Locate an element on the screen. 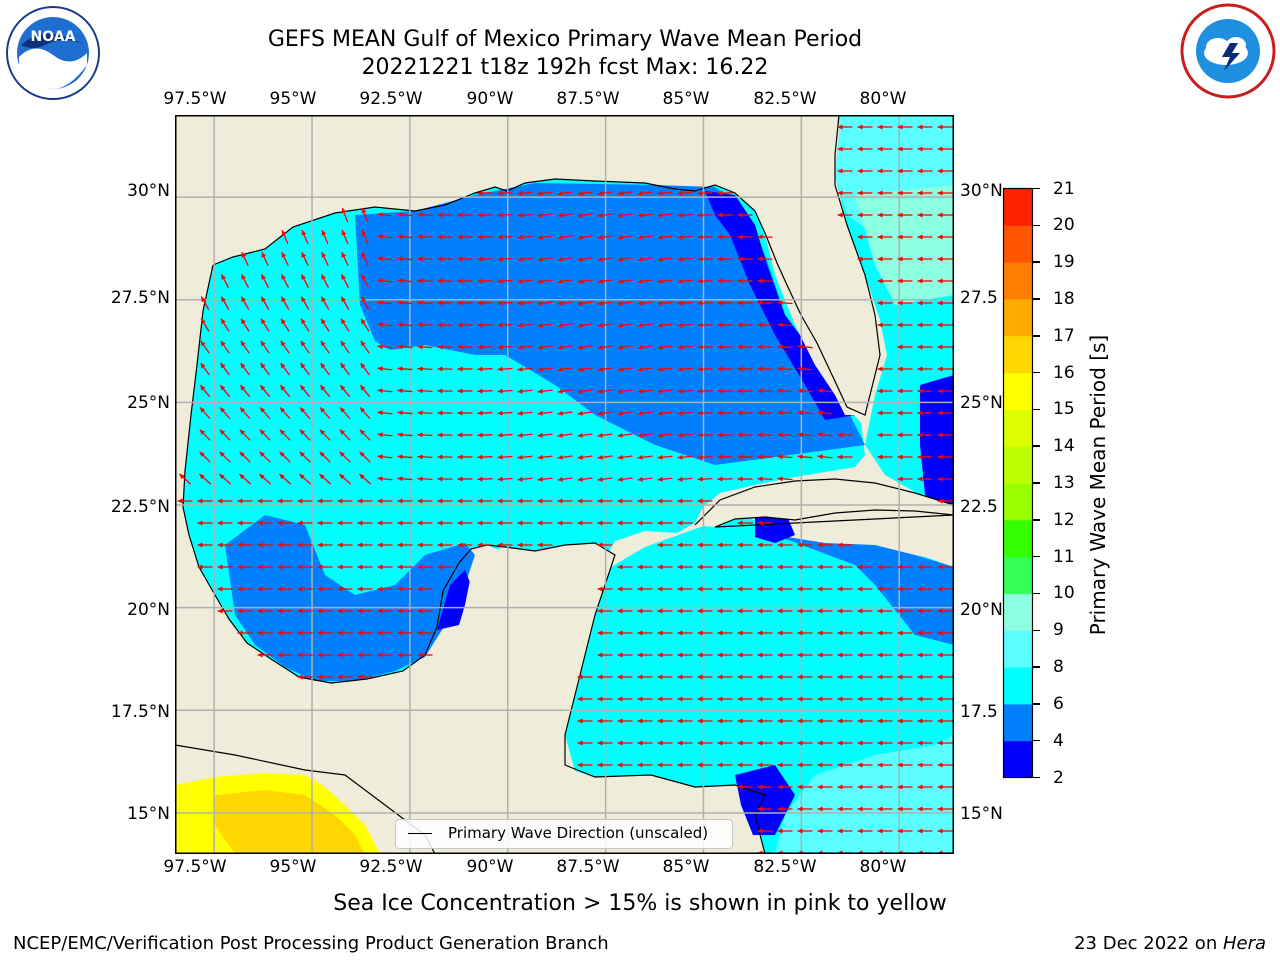 The height and width of the screenshot is (960, 1280). lon-tick-top: 90°W is located at coordinates (490, 99).